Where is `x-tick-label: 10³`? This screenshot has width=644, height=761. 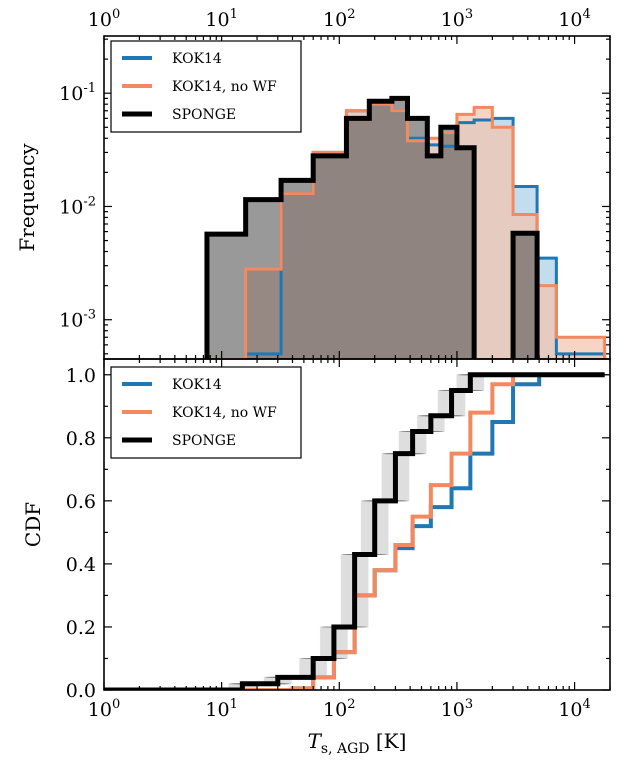
x-tick-label: 10³ is located at coordinates (457, 709).